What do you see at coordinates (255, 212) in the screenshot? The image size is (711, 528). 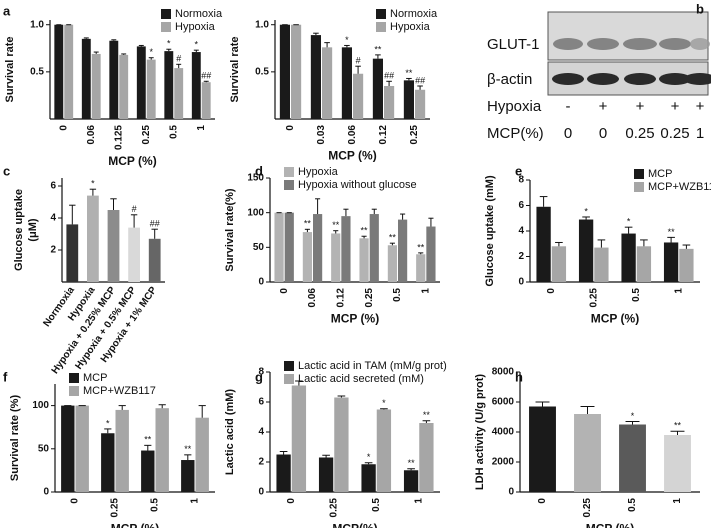 I see `y-tick-label: 100` at bounding box center [255, 212].